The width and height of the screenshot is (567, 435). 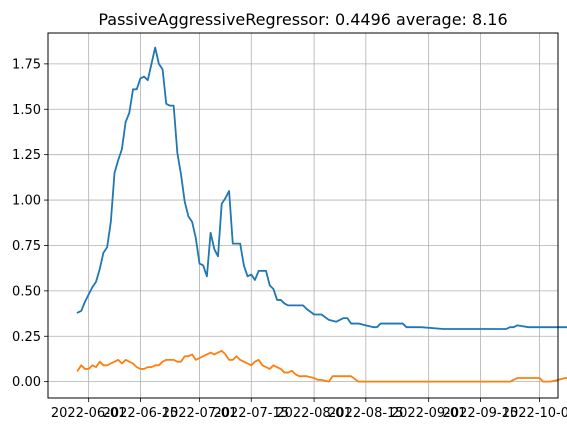 I want to click on y-tick-label: 0.75, so click(x=26, y=246).